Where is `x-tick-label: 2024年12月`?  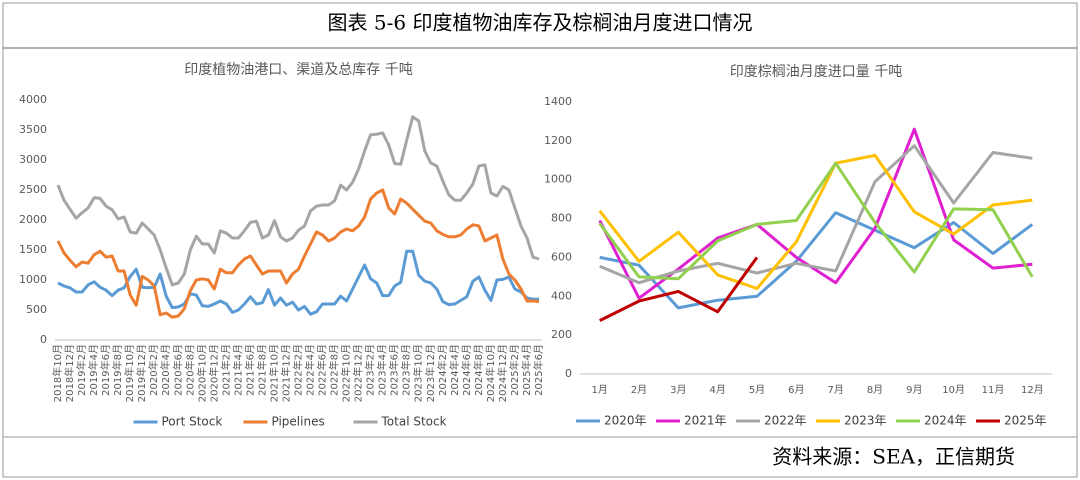
x-tick-label: 2024年12月 is located at coordinates (502, 373).